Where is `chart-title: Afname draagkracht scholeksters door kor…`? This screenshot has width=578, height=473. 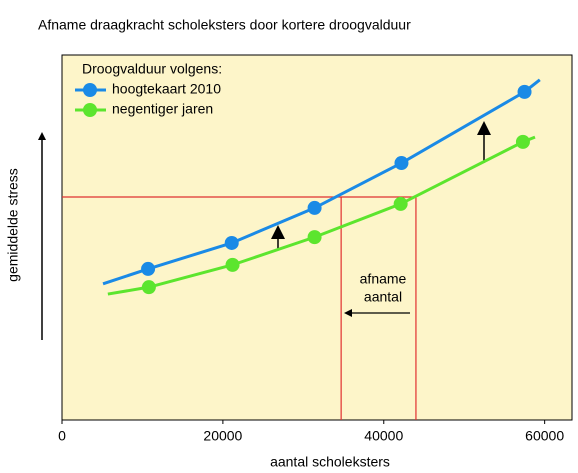
chart-title: Afname draagkracht scholeksters door kor… is located at coordinates (224, 25).